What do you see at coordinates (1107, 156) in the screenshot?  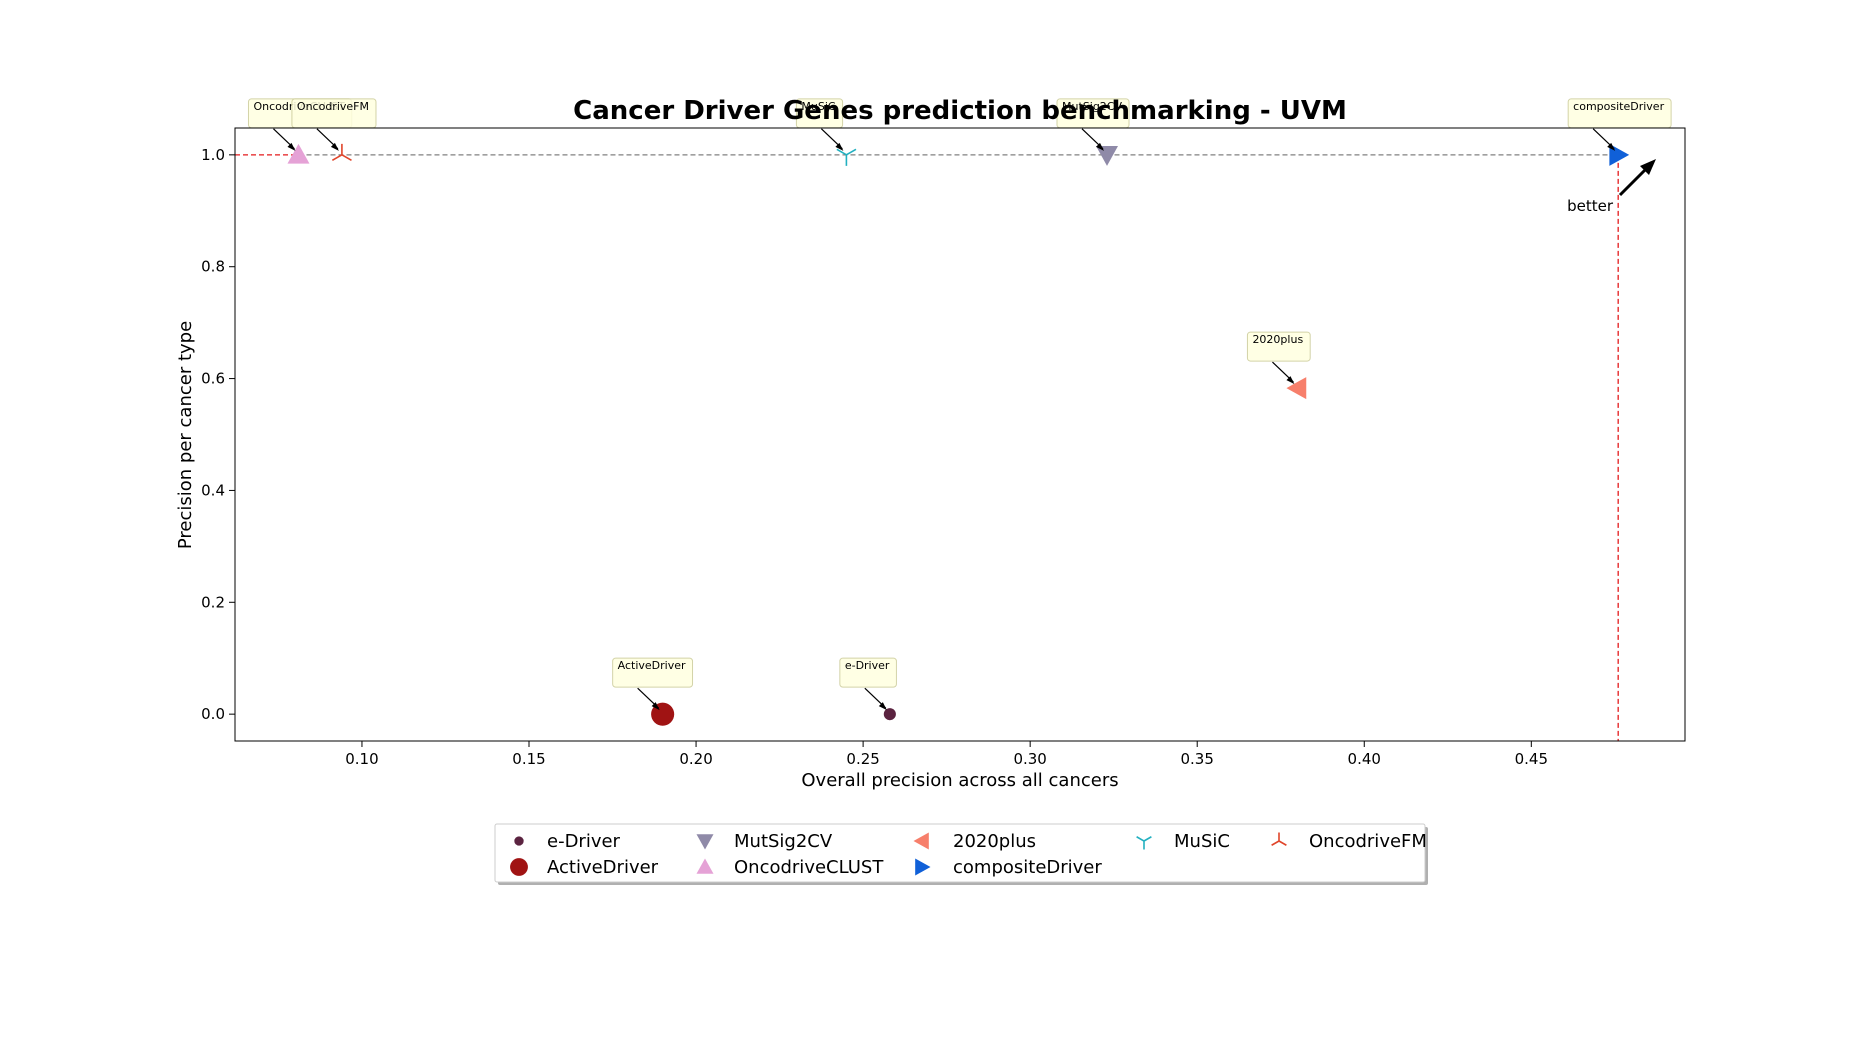 I see `data-point-mutsig2cv` at bounding box center [1107, 156].